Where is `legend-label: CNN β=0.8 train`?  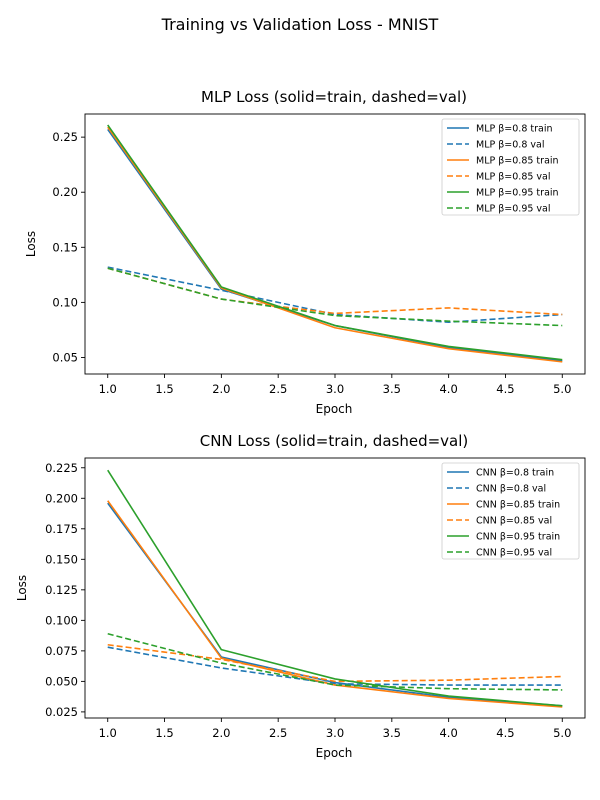
legend-label: CNN β=0.8 train is located at coordinates (515, 473).